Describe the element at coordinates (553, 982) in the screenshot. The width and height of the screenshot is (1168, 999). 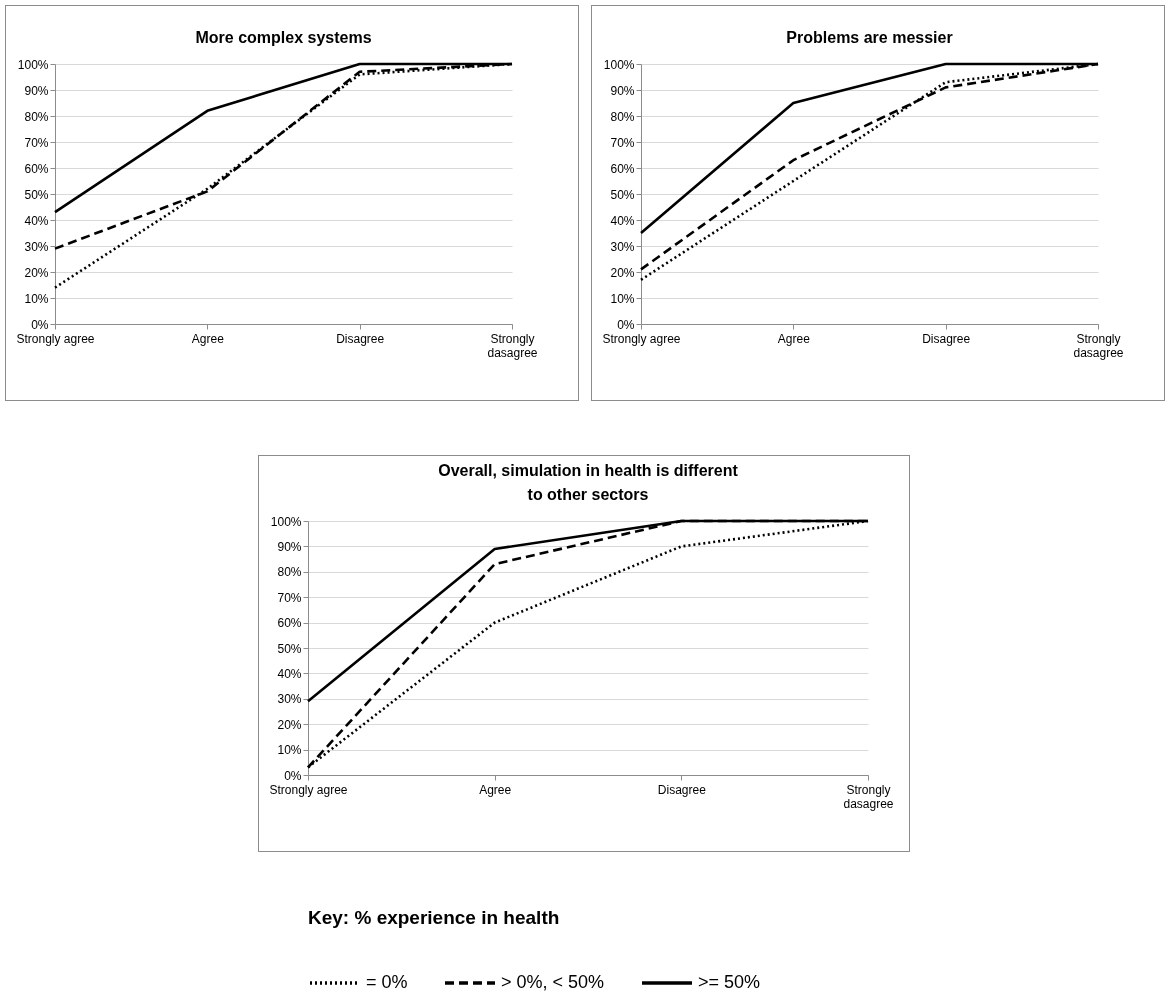
I see `legend-label: > 0%, < 50%` at that location.